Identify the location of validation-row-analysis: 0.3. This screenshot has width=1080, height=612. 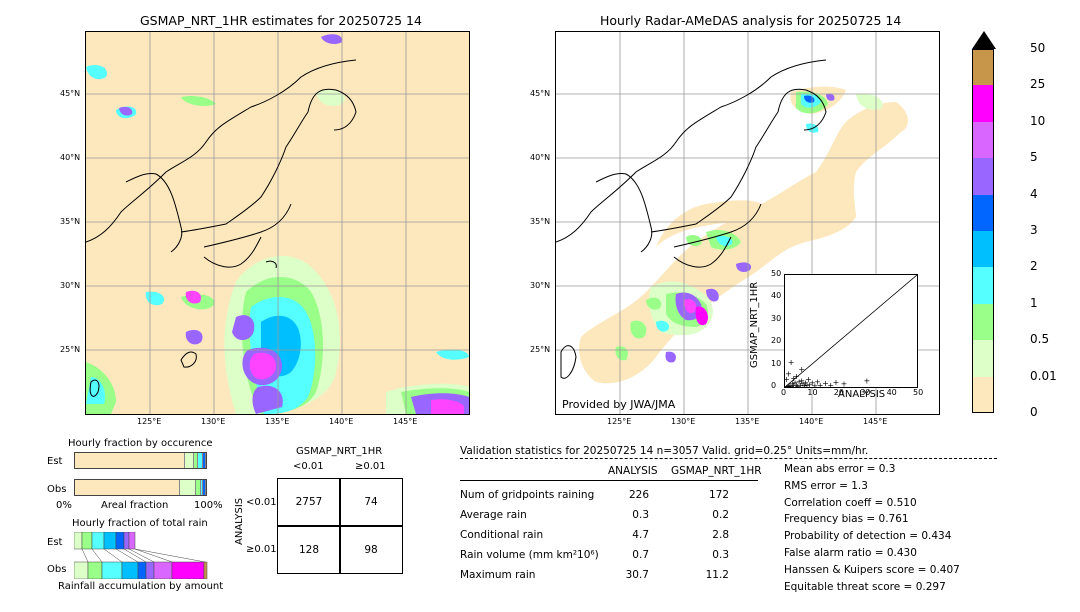
(640, 515).